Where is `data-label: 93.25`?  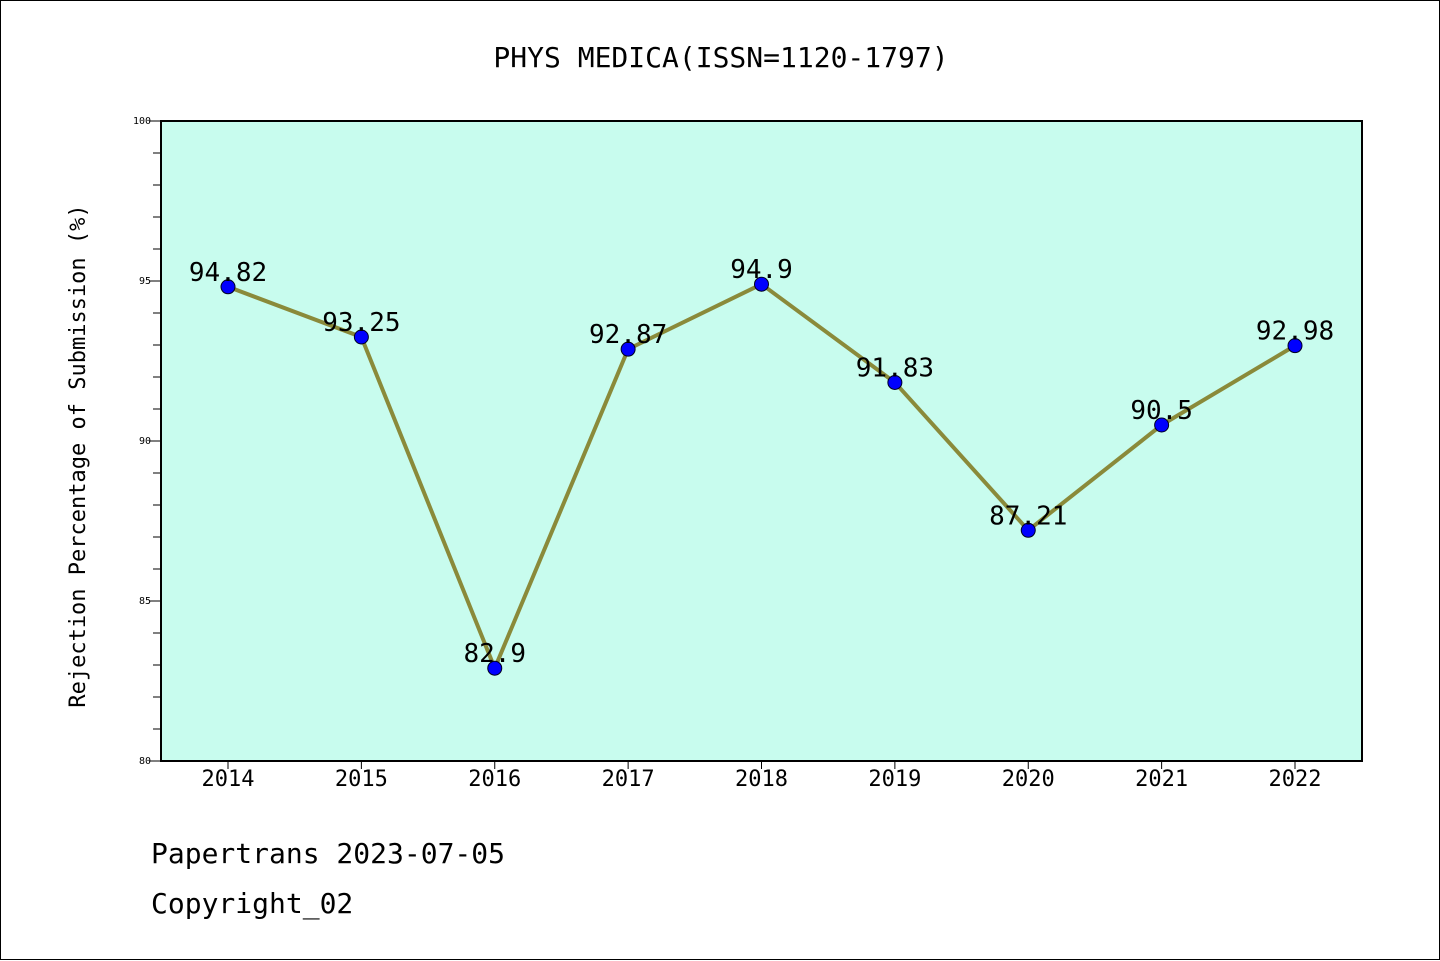
data-label: 93.25 is located at coordinates (361, 323).